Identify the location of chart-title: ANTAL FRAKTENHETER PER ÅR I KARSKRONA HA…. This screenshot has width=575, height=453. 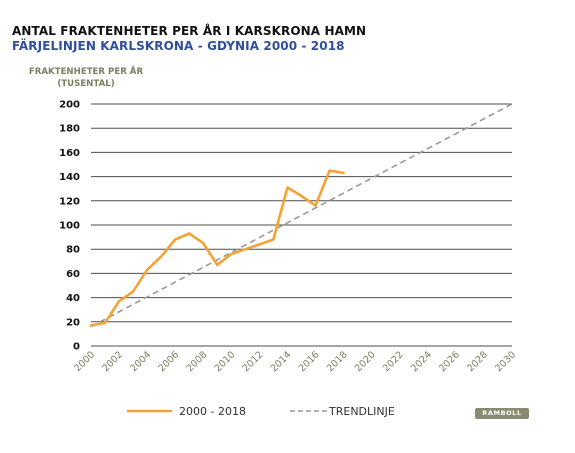
(189, 31).